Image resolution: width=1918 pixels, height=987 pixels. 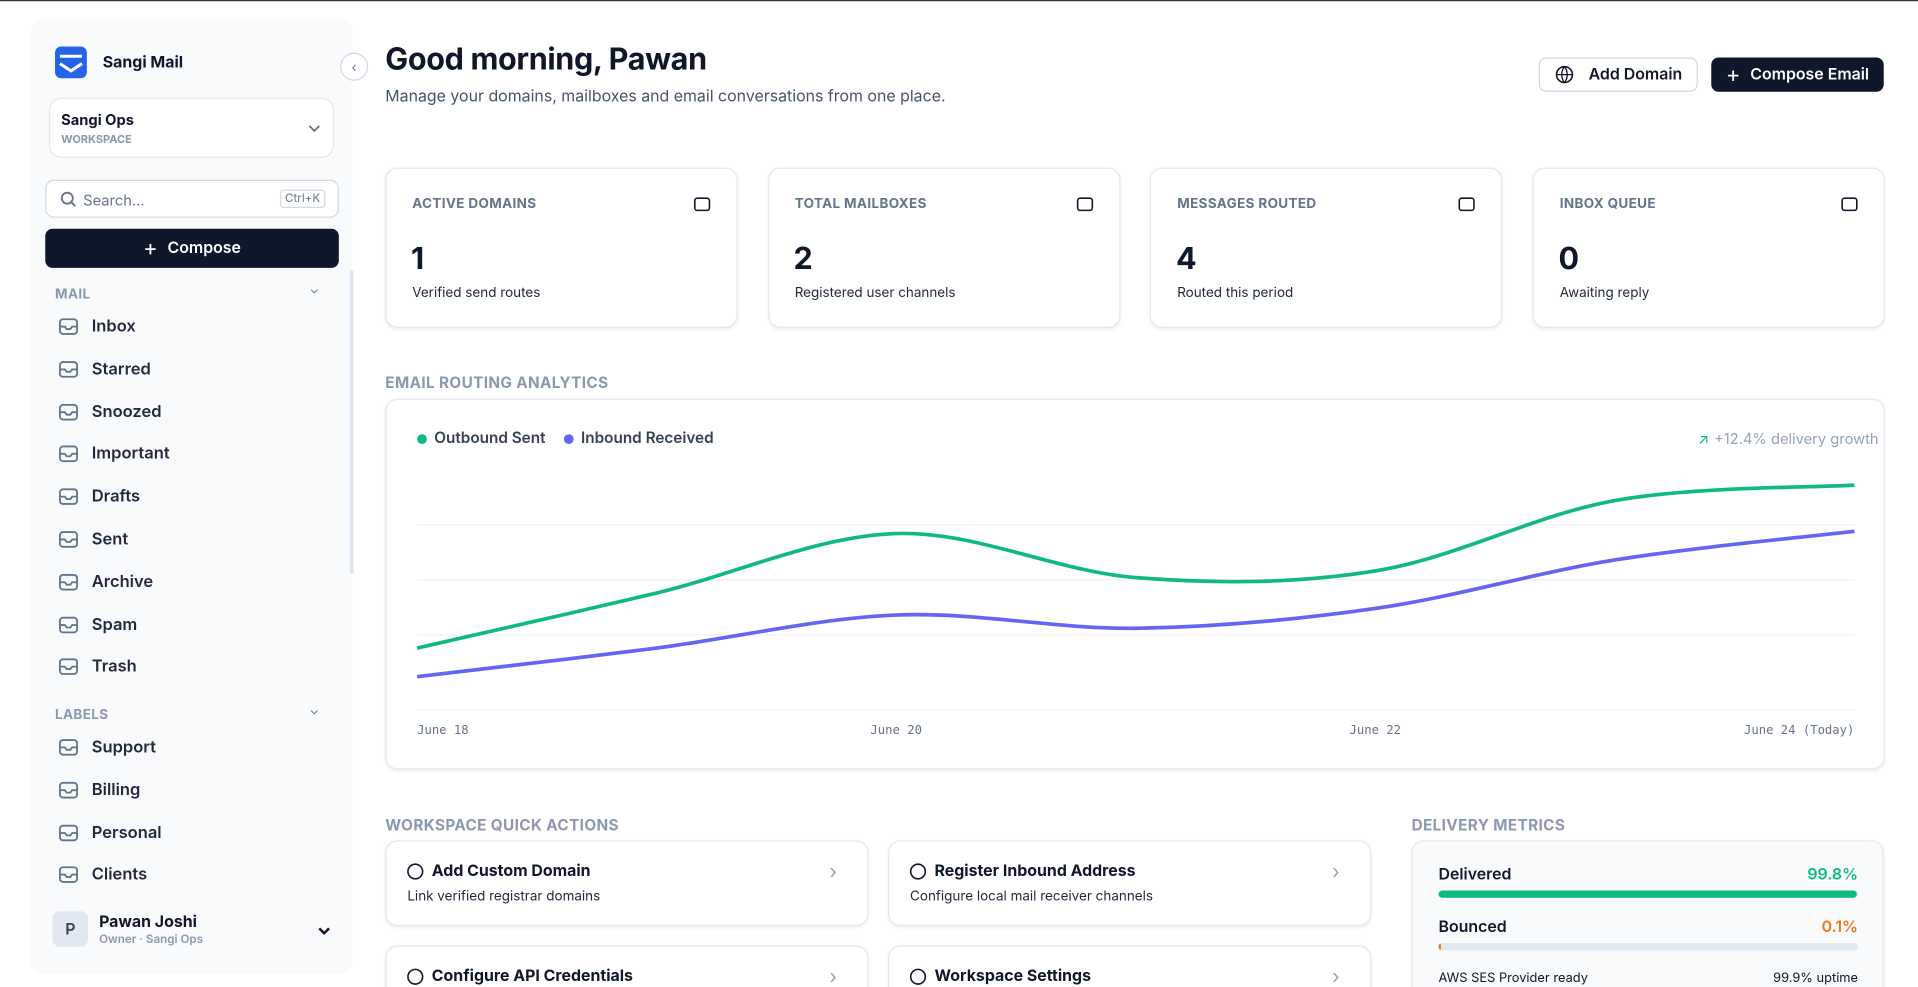 What do you see at coordinates (422, 439) in the screenshot?
I see `legend-dot` at bounding box center [422, 439].